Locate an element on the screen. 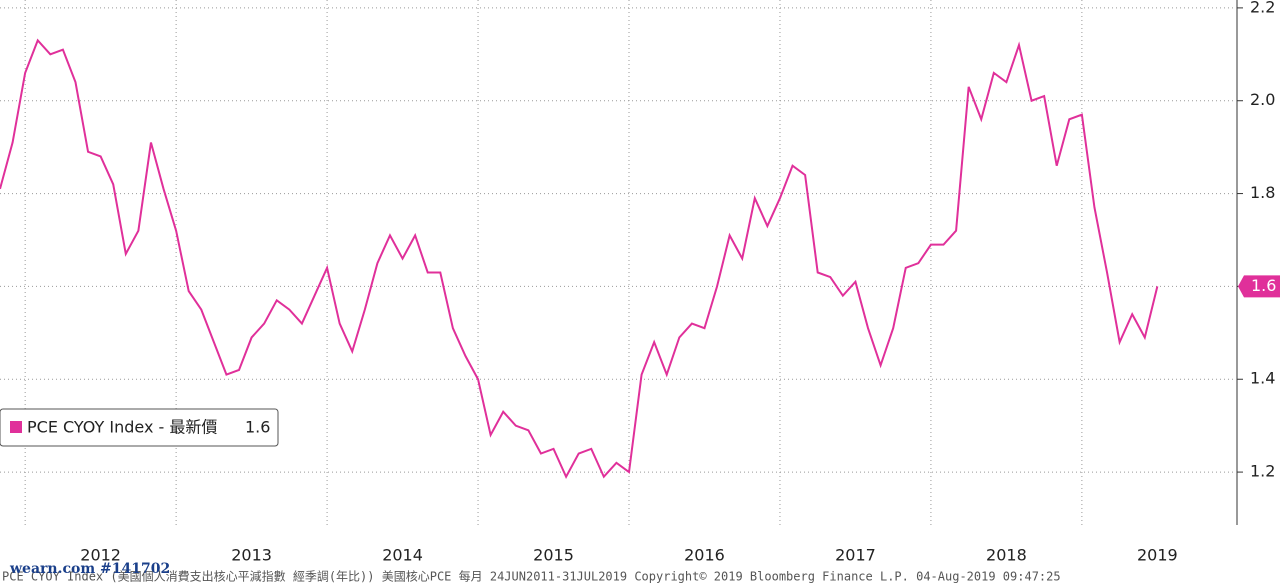 The image size is (1280, 586). y-tick-label: 2.0 is located at coordinates (1262, 99).